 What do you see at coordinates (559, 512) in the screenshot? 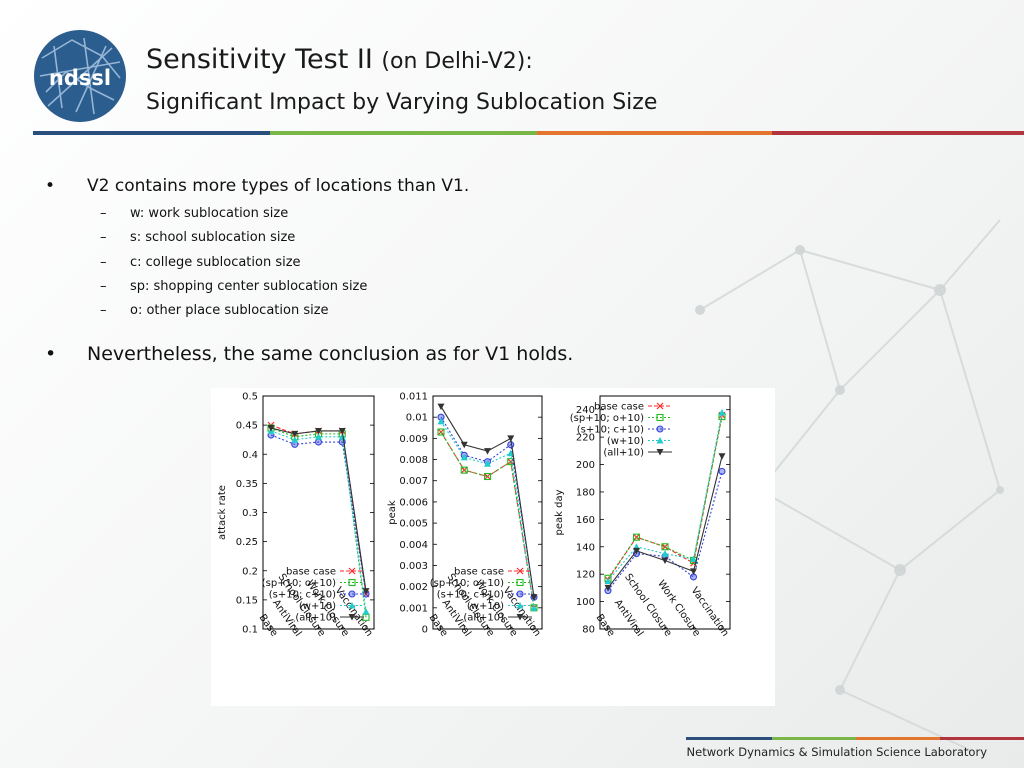
I see `y-axis-label: peak day` at bounding box center [559, 512].